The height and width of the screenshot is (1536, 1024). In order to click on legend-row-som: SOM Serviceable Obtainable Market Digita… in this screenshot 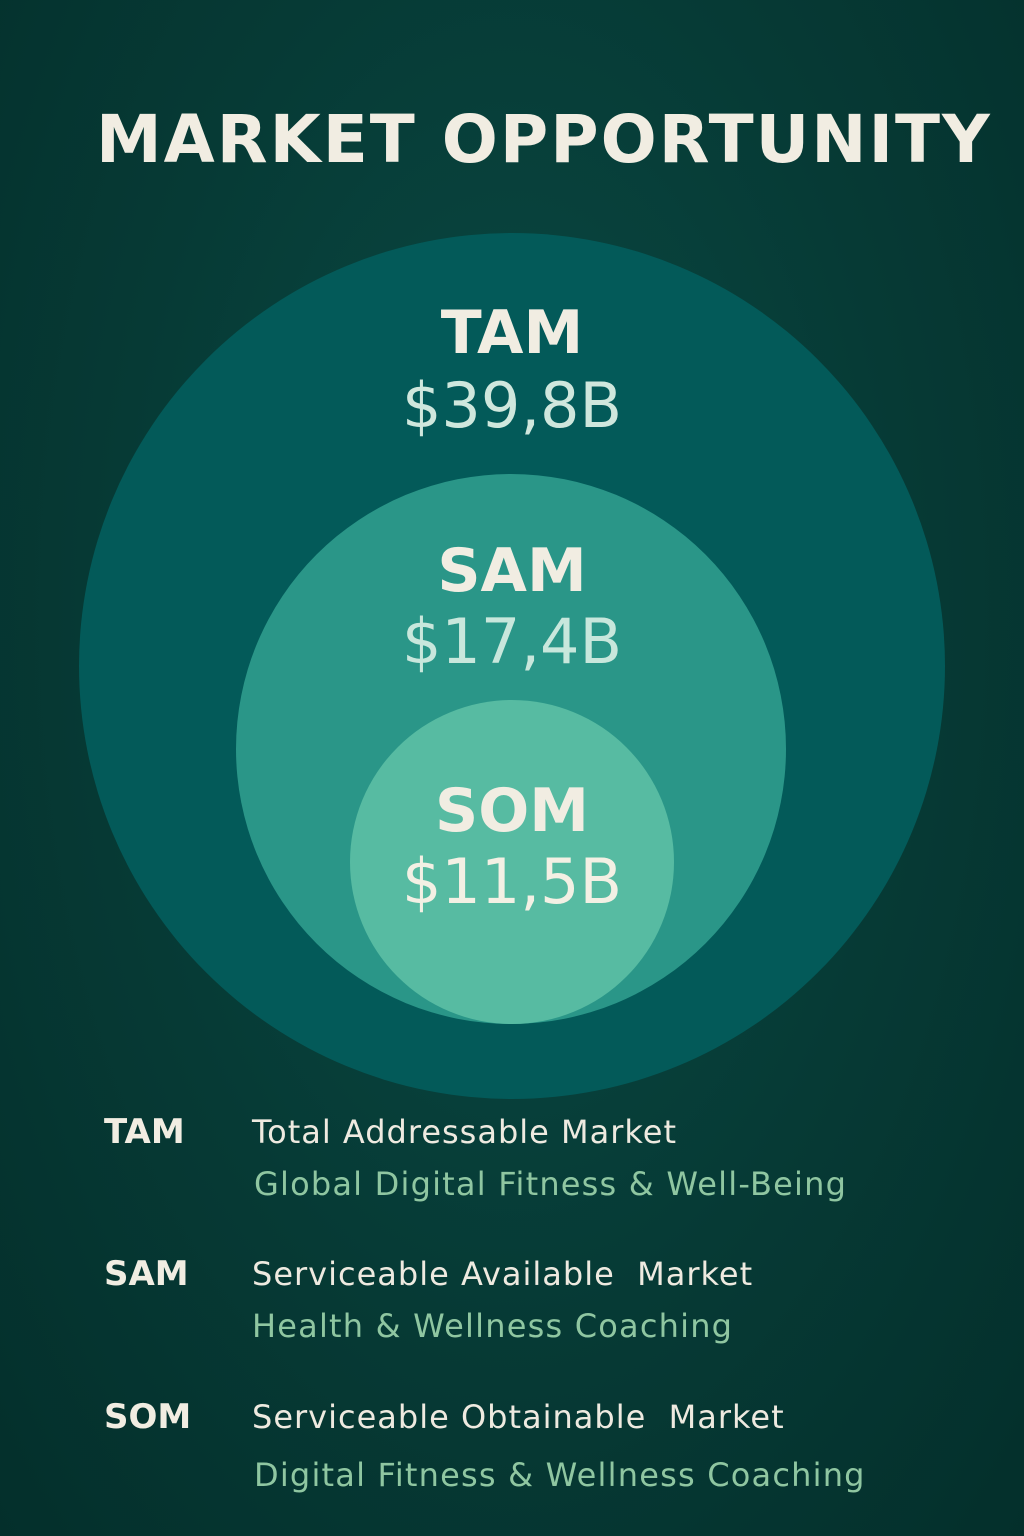, I will do `click(512, 1447)`.